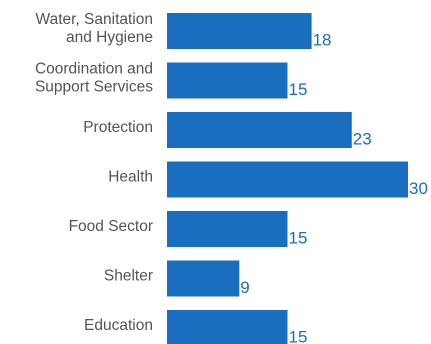 This screenshot has width=431, height=344. I want to click on category-label-water-sanitation-and-hygiene: Water, Sanitation and Hygiene, so click(94, 28).